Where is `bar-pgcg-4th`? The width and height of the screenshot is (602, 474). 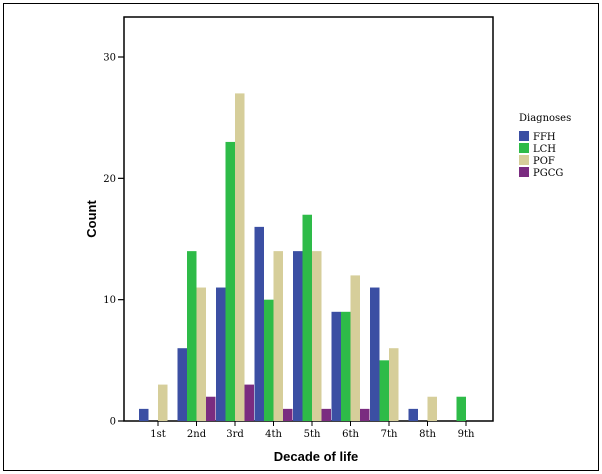 bar-pgcg-4th is located at coordinates (288, 414).